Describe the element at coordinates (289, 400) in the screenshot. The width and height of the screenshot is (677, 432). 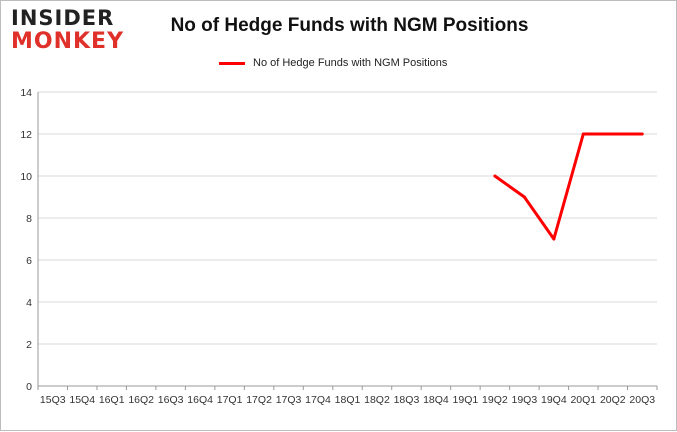
I see `x-tick-label: 17Q3` at that location.